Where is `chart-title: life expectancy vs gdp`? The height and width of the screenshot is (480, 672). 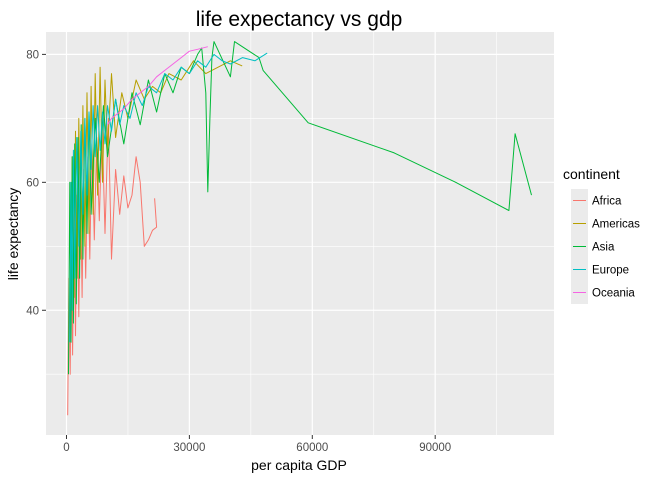
chart-title: life expectancy vs gdp is located at coordinates (299, 19).